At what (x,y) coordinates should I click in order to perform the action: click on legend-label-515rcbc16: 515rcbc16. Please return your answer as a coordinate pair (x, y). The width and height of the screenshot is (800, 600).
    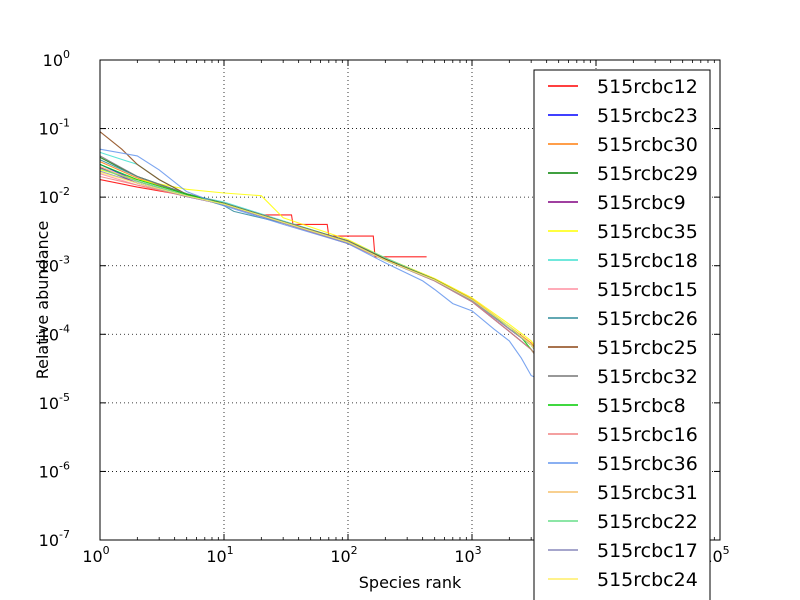
    Looking at the image, I should click on (647, 435).